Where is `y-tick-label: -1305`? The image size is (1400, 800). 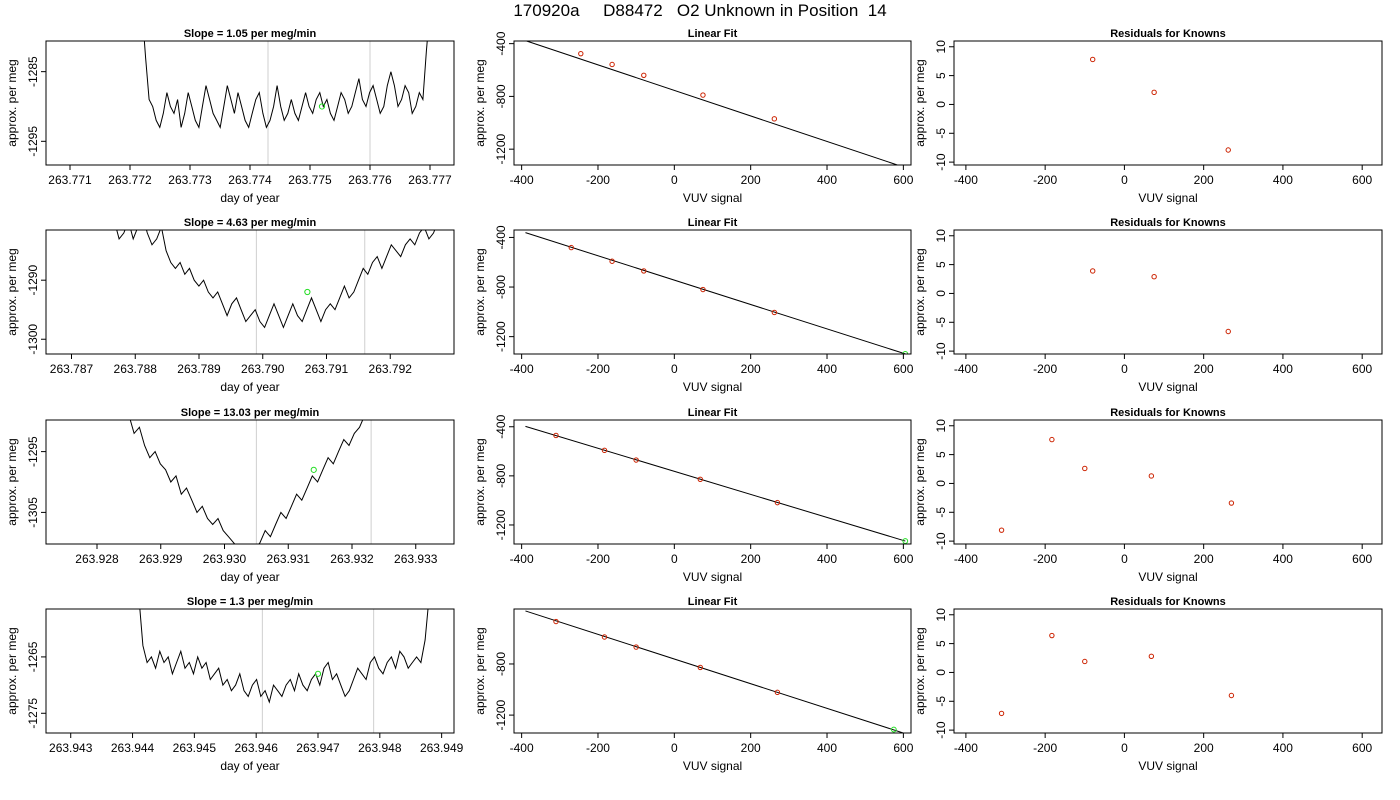 y-tick-label: -1305 is located at coordinates (33, 512).